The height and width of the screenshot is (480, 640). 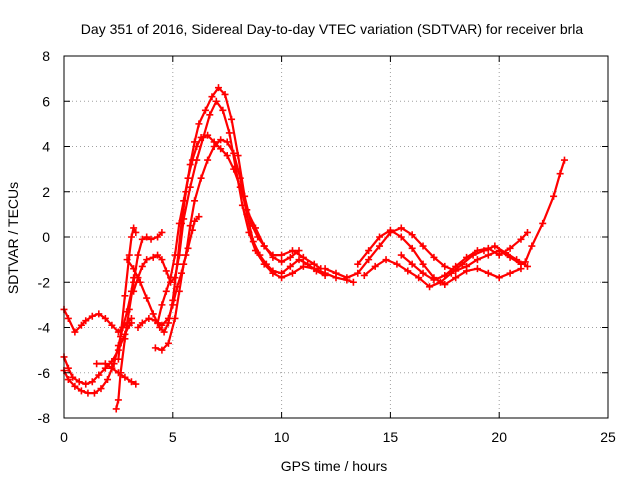 What do you see at coordinates (46, 56) in the screenshot?
I see `y-tick-label: 8` at bounding box center [46, 56].